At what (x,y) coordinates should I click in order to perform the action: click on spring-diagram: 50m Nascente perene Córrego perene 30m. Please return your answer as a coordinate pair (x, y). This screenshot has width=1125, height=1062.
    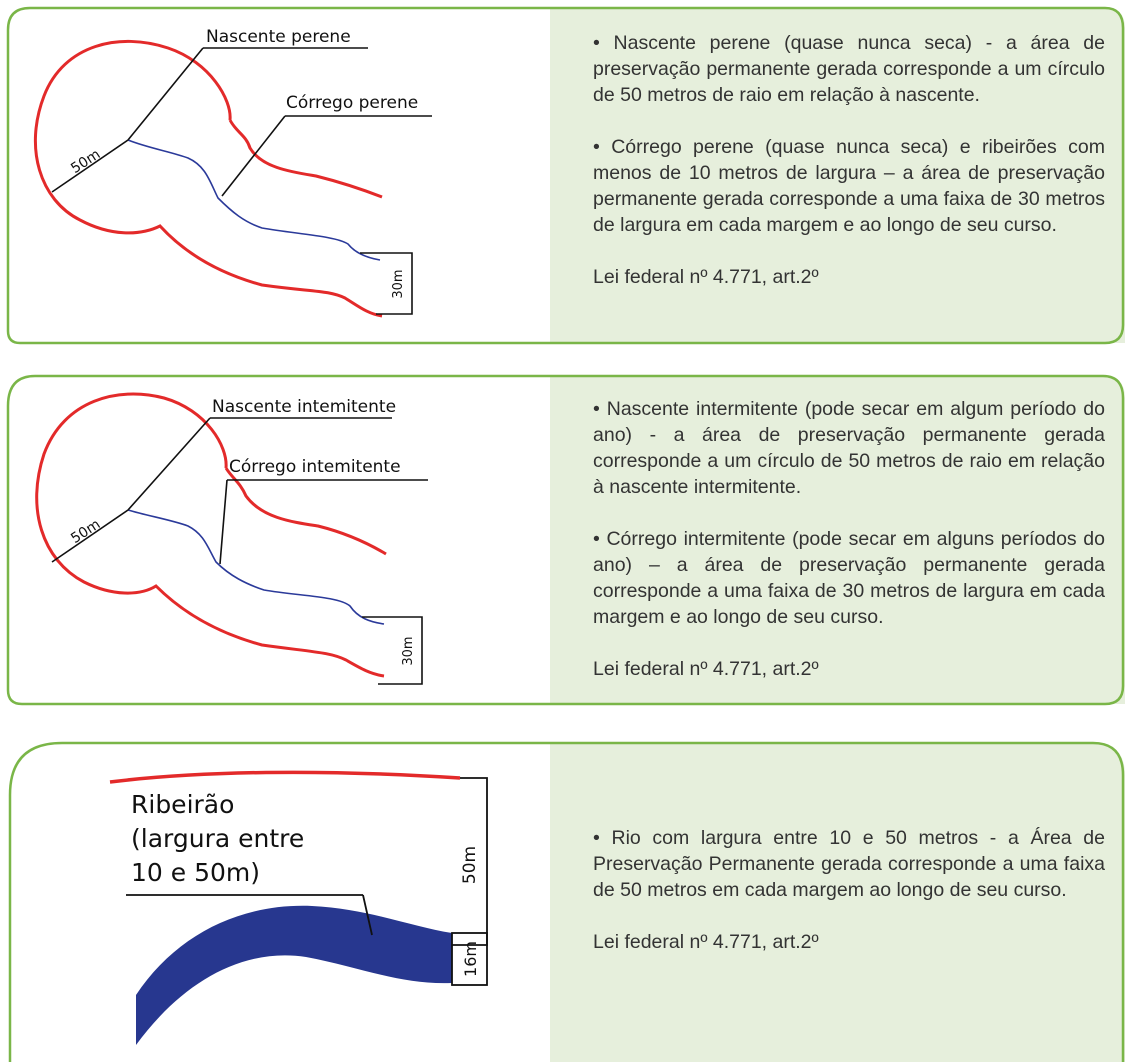
    Looking at the image, I should click on (232, 172).